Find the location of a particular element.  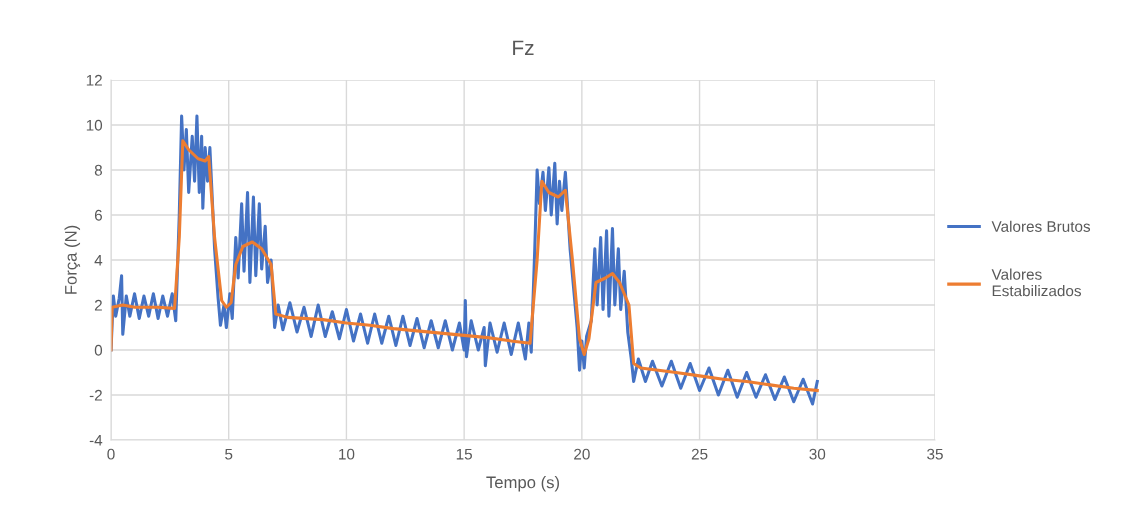

y-tick-label: 10 is located at coordinates (94, 125).